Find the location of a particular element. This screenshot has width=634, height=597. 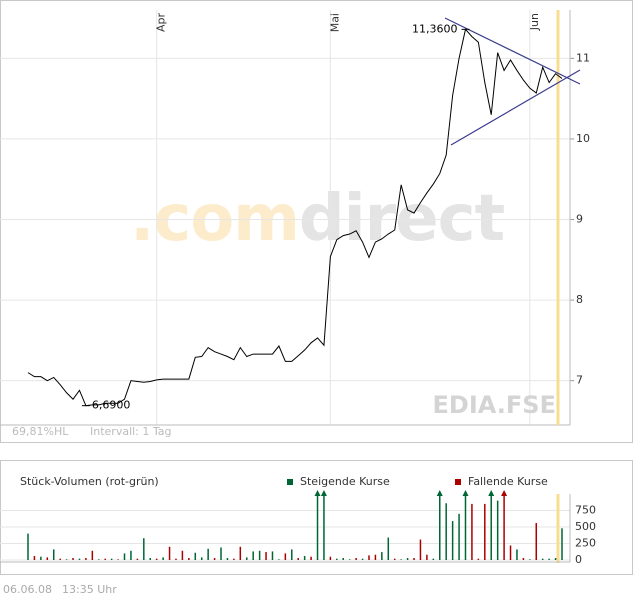

note: 69,81%HL is located at coordinates (40, 431).